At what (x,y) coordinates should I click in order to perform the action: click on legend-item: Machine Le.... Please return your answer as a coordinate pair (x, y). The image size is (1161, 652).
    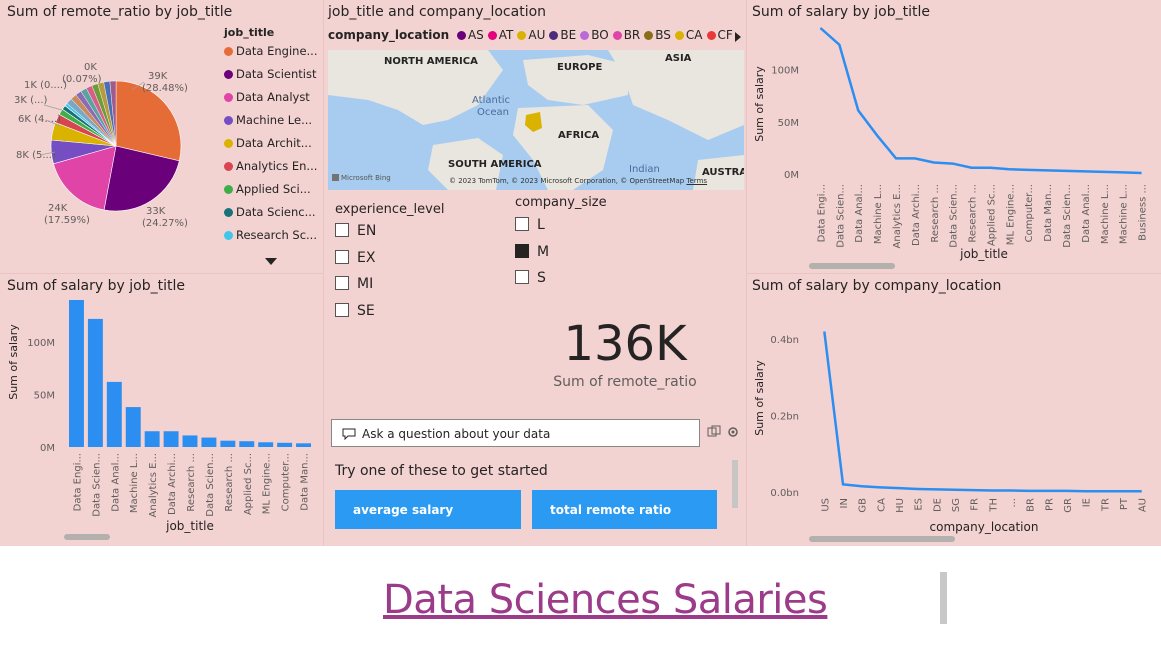
    Looking at the image, I should click on (268, 120).